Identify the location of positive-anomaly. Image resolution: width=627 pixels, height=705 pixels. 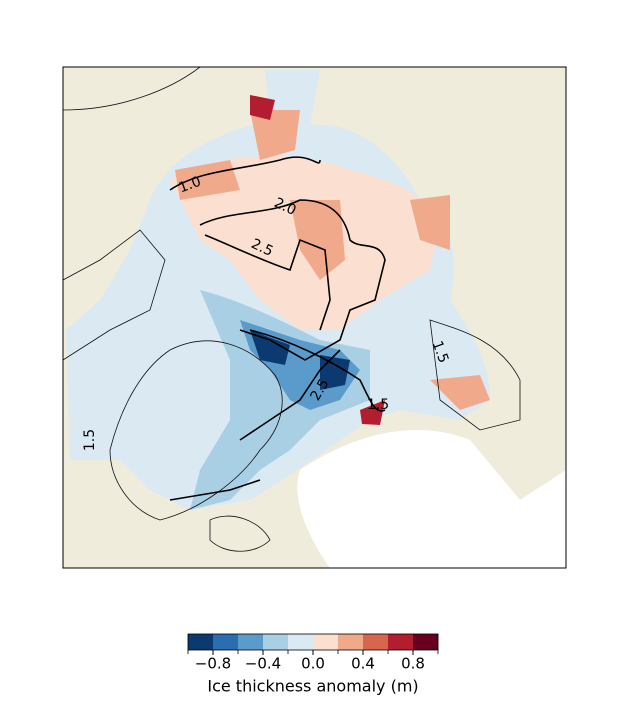
(317, 267).